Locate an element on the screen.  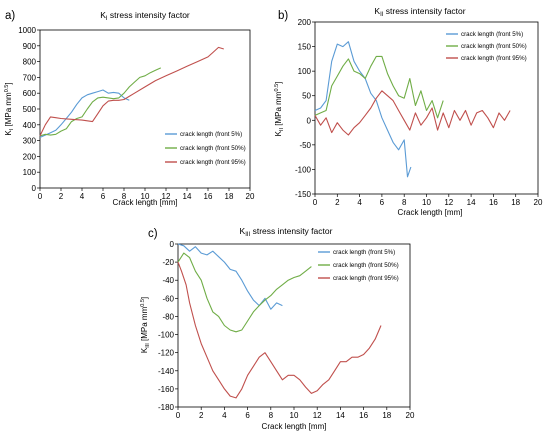
panel-a-x-tick-label: 14 is located at coordinates (187, 196).